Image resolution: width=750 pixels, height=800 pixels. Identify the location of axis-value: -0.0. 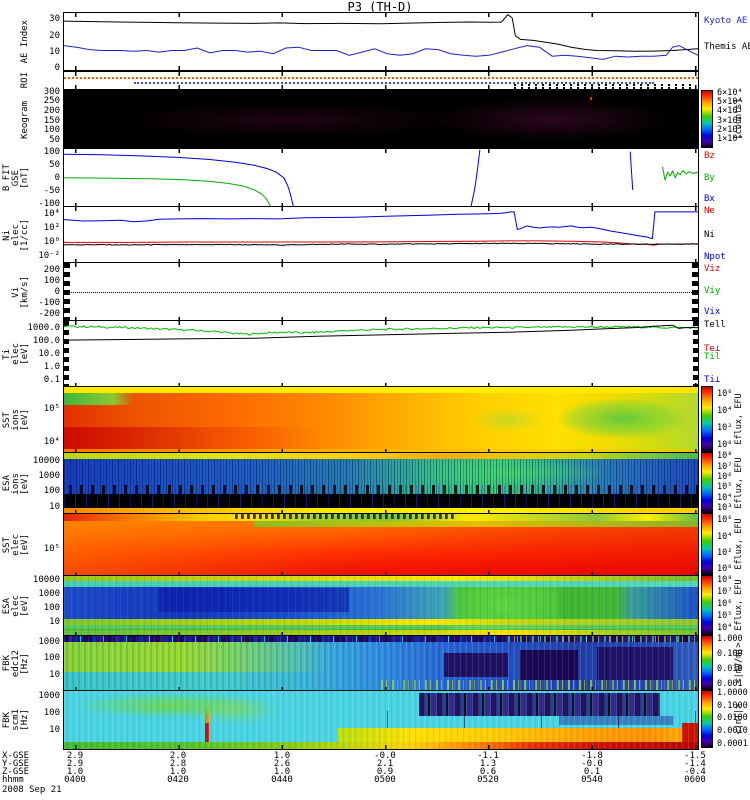
(385, 756).